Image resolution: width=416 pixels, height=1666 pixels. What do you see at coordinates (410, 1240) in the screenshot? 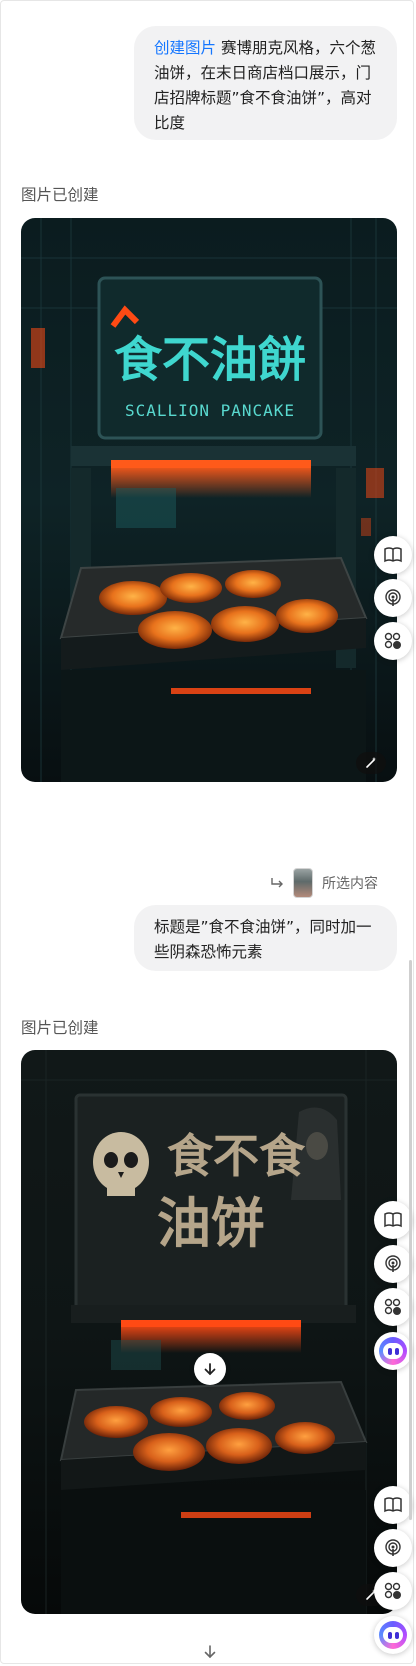
I see `scrollbar` at bounding box center [410, 1240].